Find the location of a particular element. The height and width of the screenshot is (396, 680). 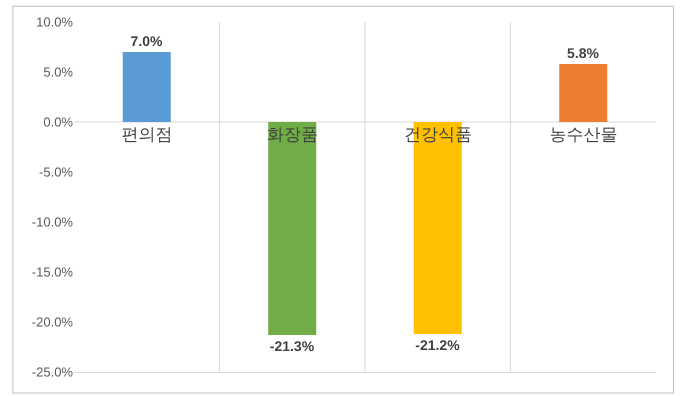

x-tick-label: 농수산물 is located at coordinates (583, 134).